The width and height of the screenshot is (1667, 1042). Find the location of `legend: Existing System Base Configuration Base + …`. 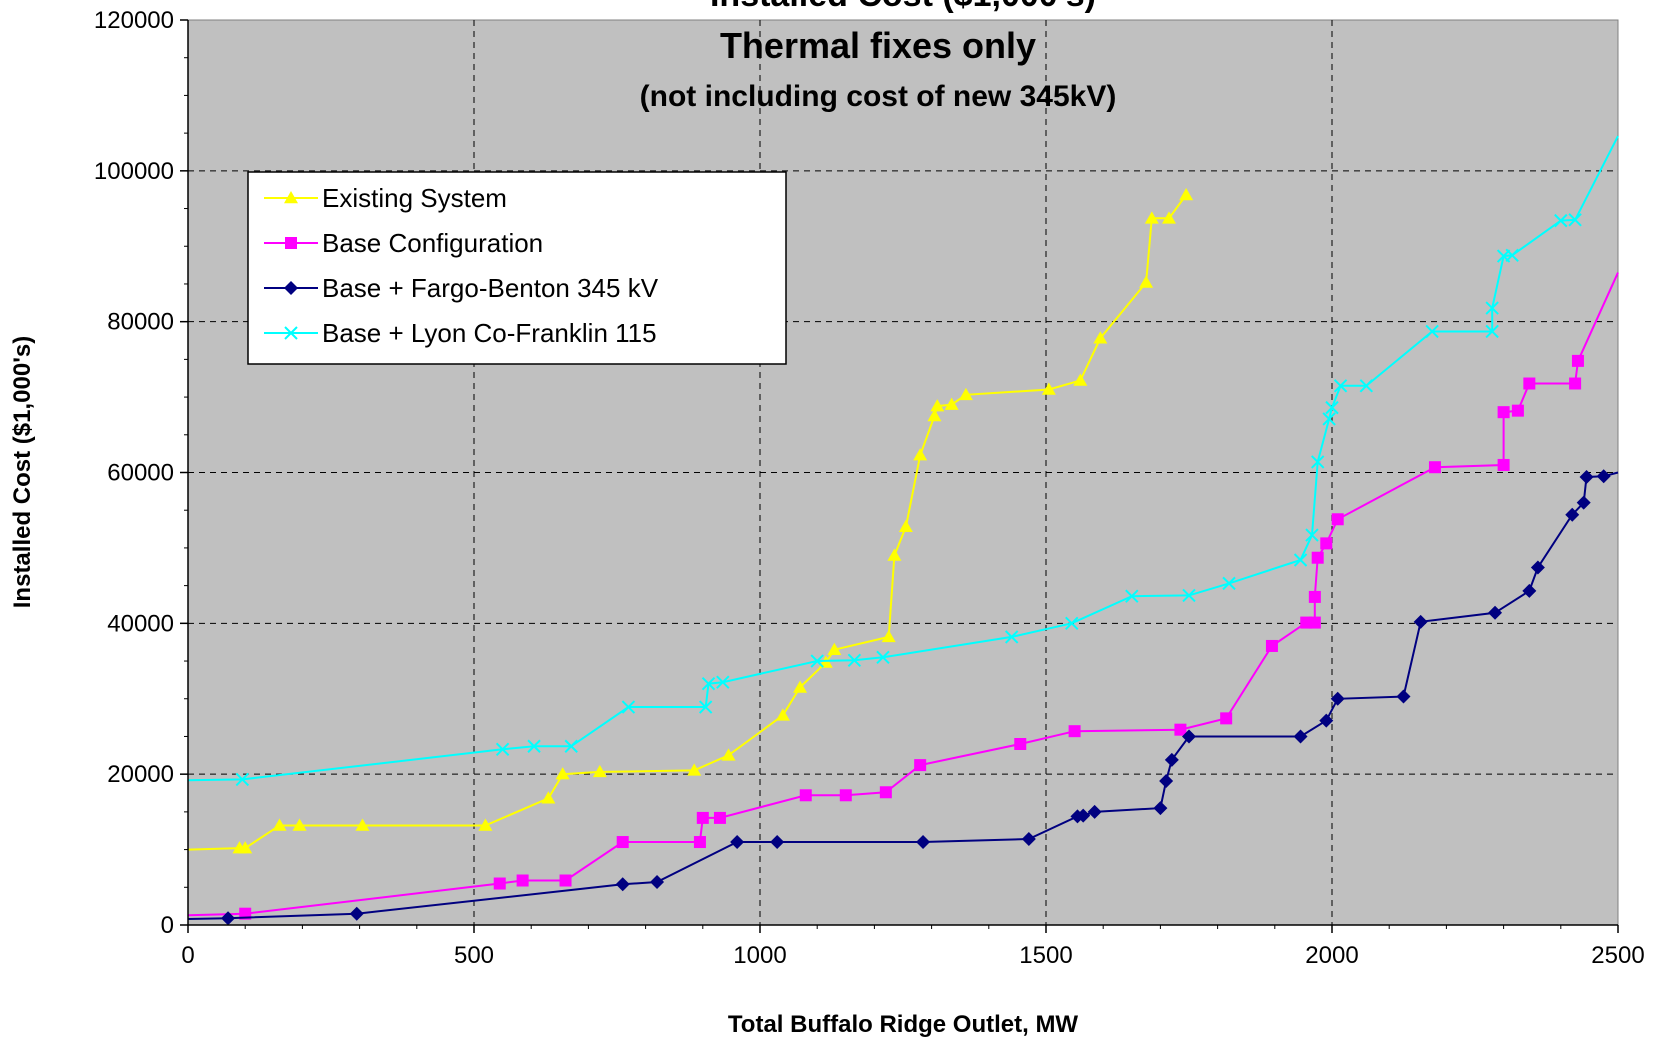

legend: Existing System Base Configuration Base + … is located at coordinates (517, 268).